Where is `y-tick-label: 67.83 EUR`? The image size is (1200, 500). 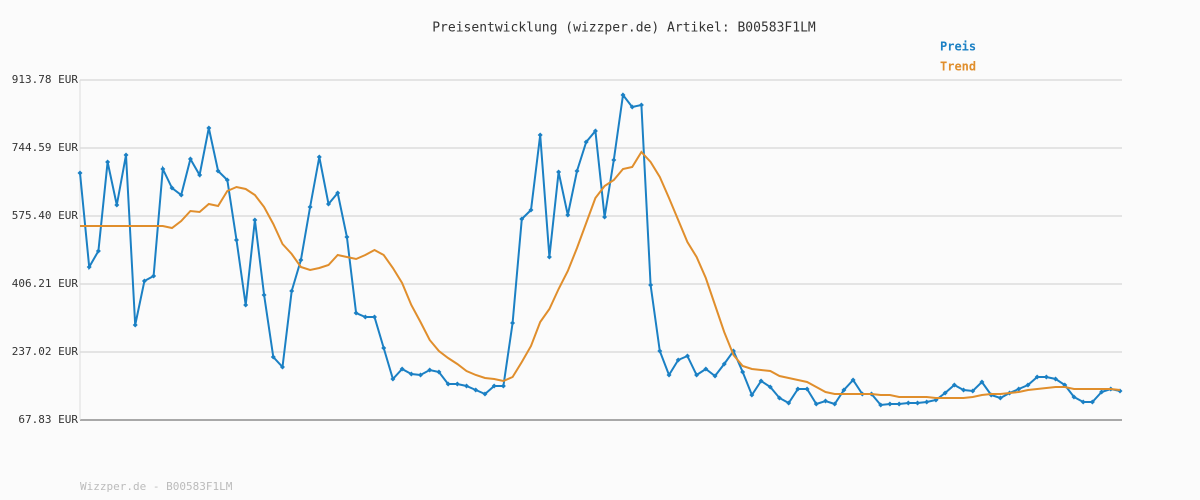
y-tick-label: 67.83 EUR is located at coordinates (48, 419).